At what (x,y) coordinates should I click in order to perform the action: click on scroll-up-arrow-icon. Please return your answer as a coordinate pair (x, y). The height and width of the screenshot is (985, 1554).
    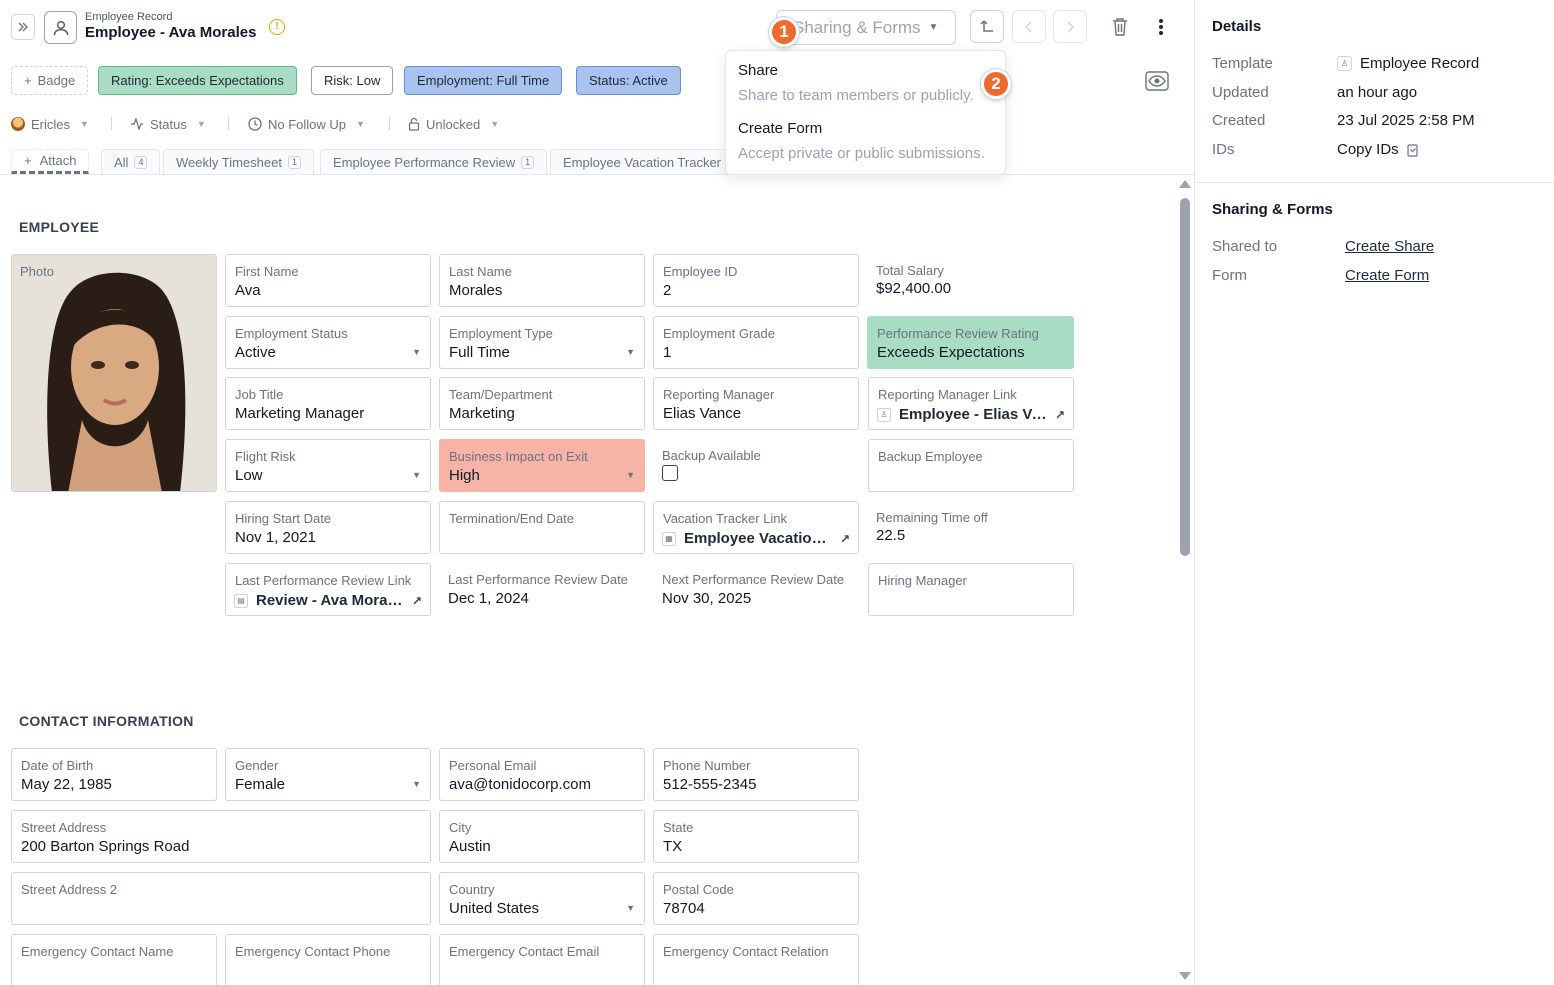
    Looking at the image, I should click on (1185, 184).